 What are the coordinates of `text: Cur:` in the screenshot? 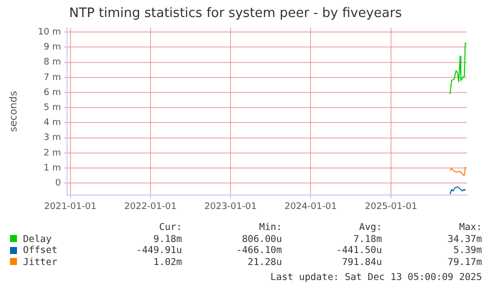 It's located at (170, 228).